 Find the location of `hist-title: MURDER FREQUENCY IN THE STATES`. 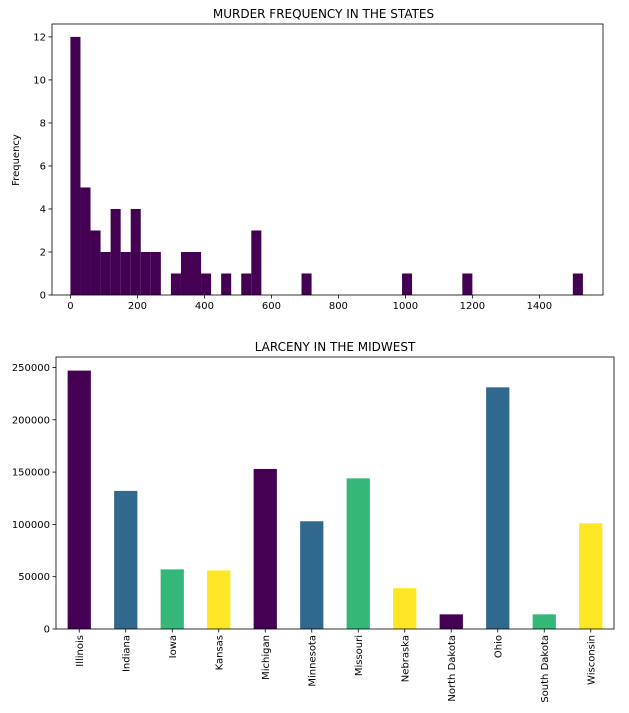

hist-title: MURDER FREQUENCY IN THE STATES is located at coordinates (323, 14).